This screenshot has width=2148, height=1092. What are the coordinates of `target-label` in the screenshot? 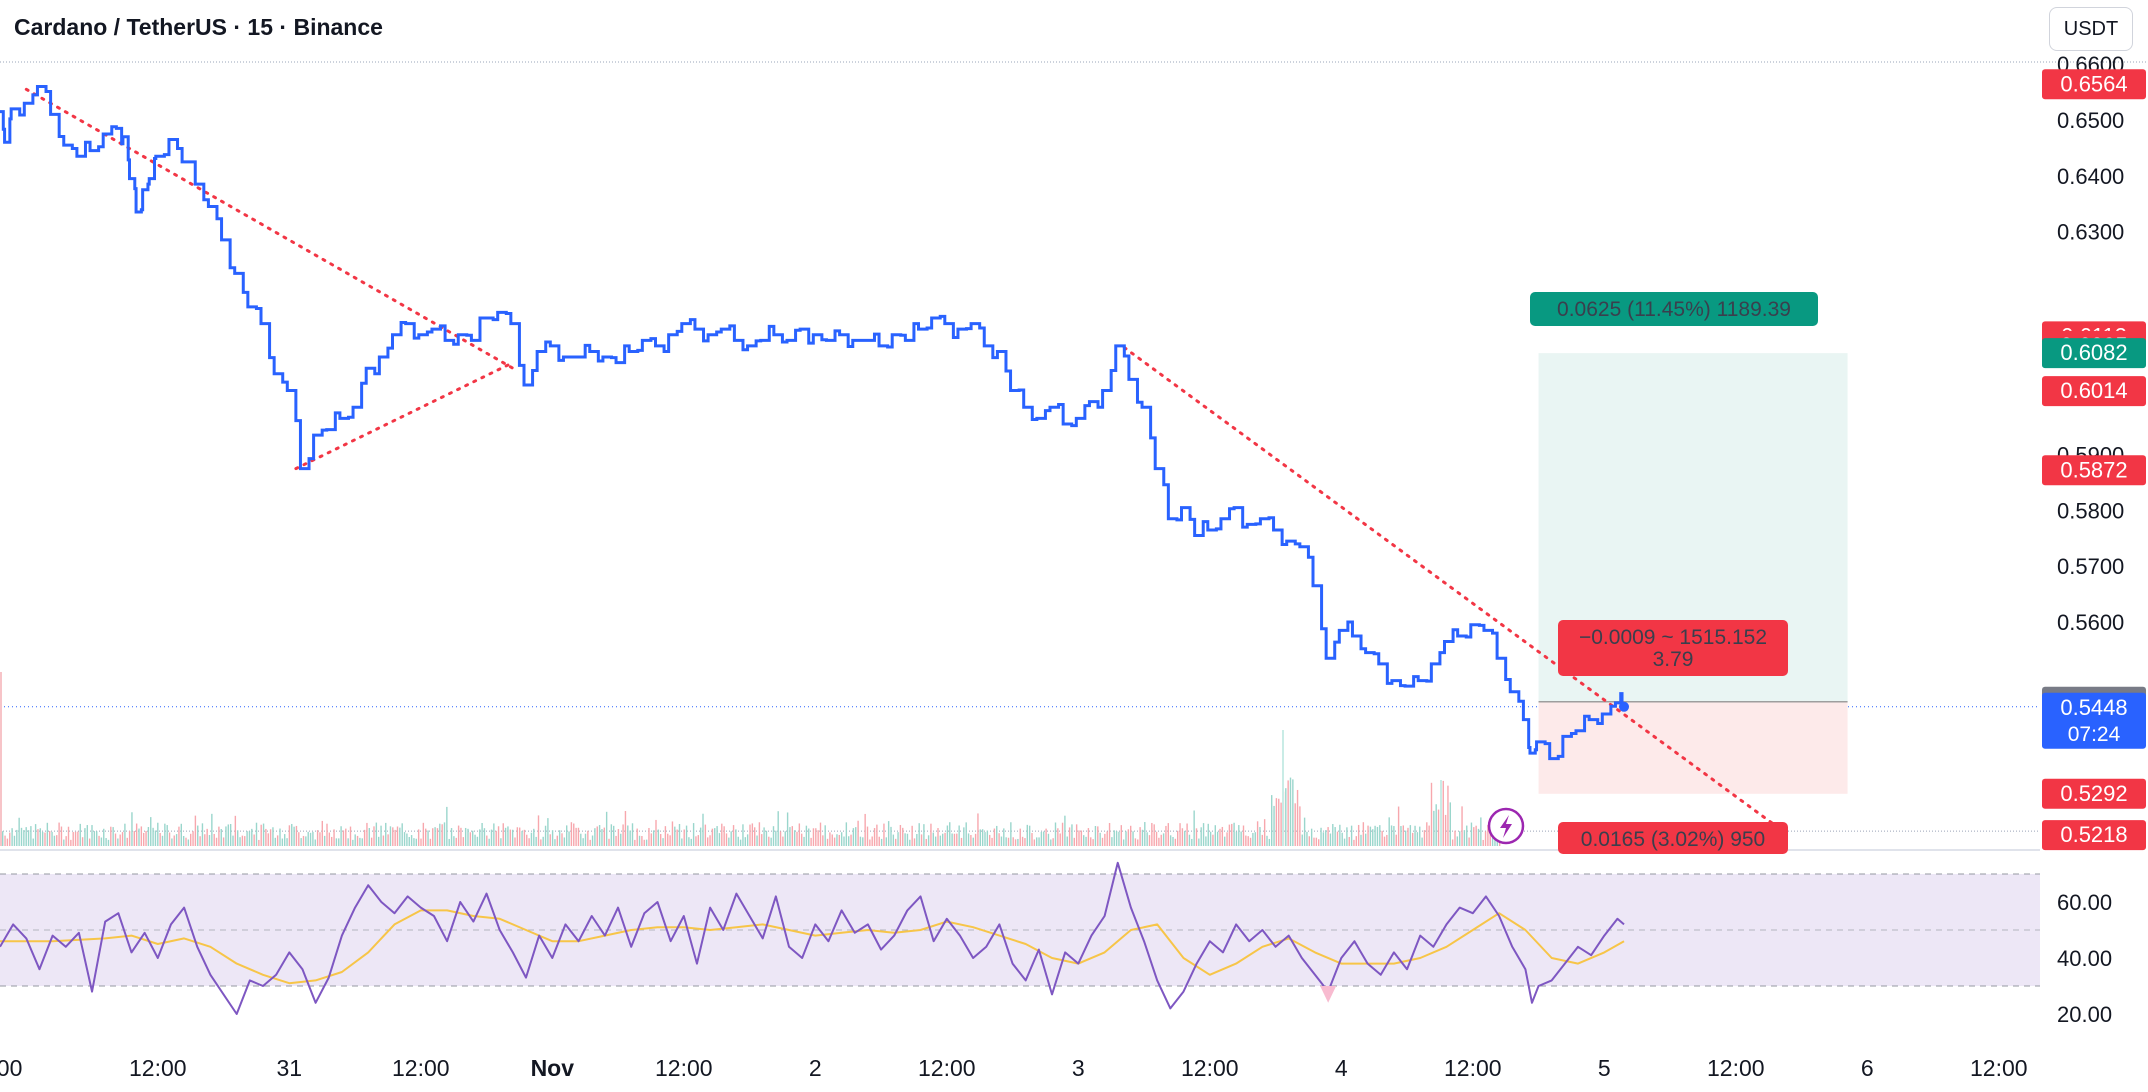 It's located at (1674, 309).